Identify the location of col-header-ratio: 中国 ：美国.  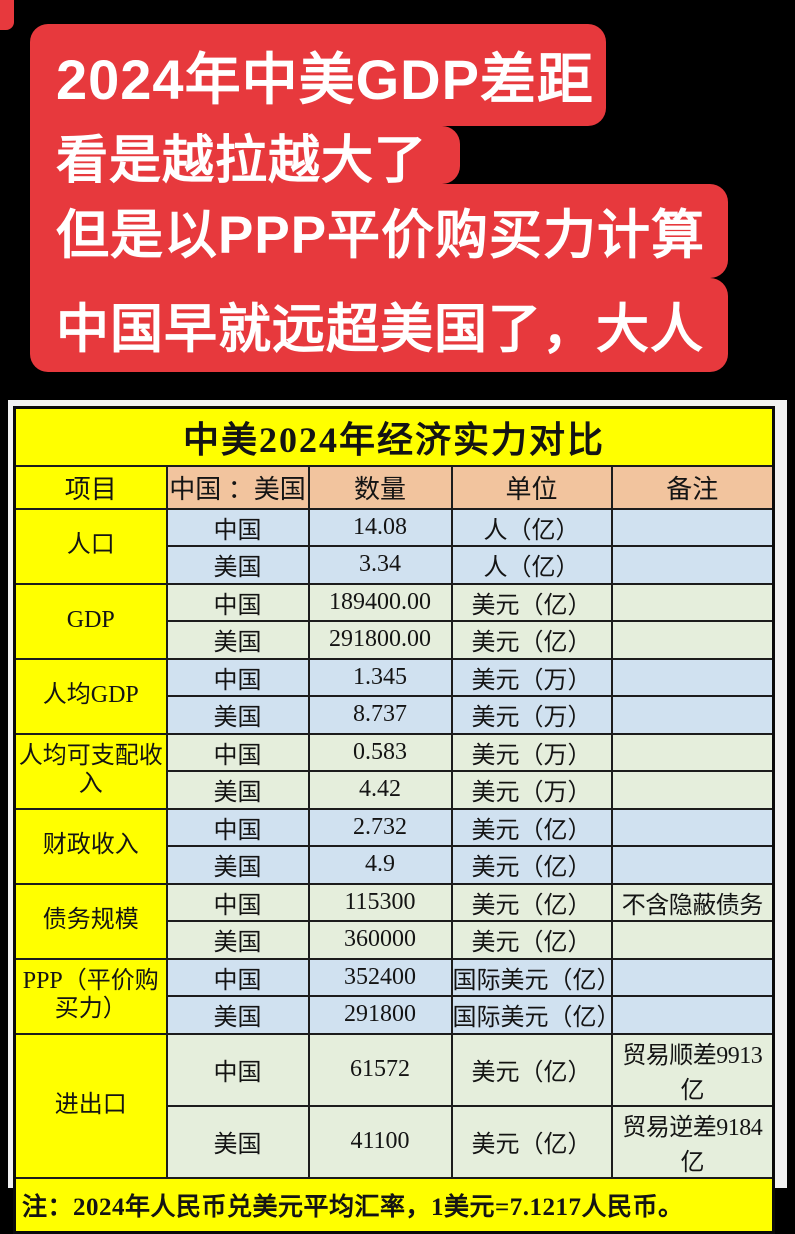
(237, 487).